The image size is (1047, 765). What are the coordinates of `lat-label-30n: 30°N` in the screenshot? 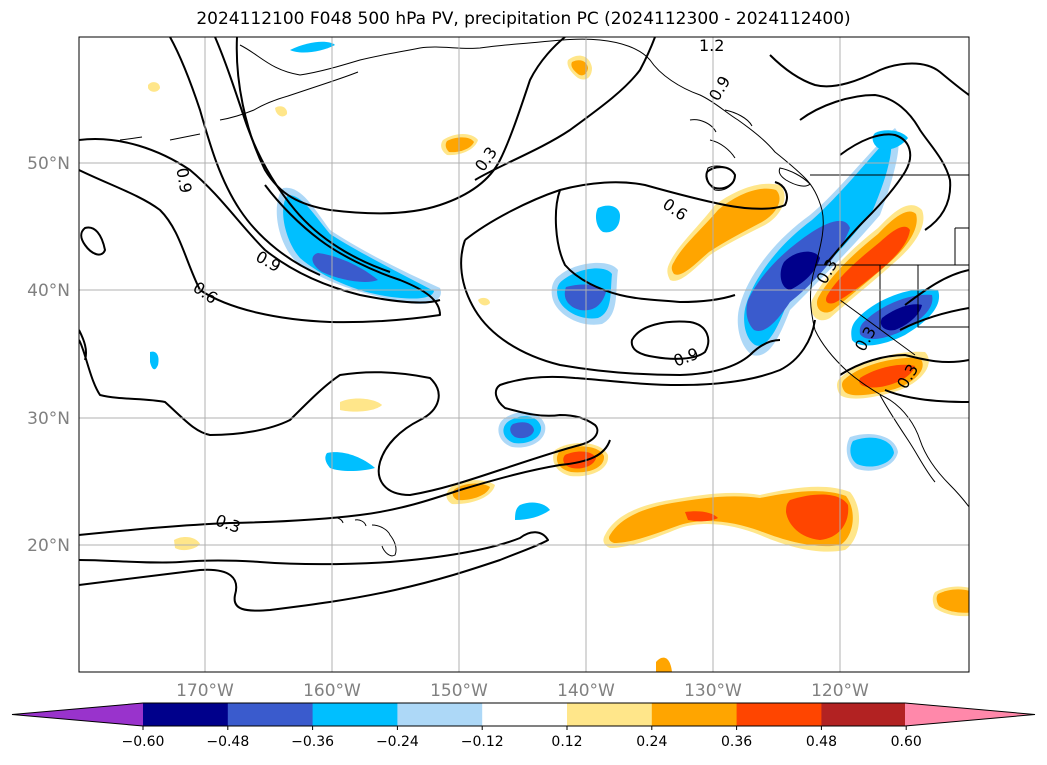 It's located at (48, 419).